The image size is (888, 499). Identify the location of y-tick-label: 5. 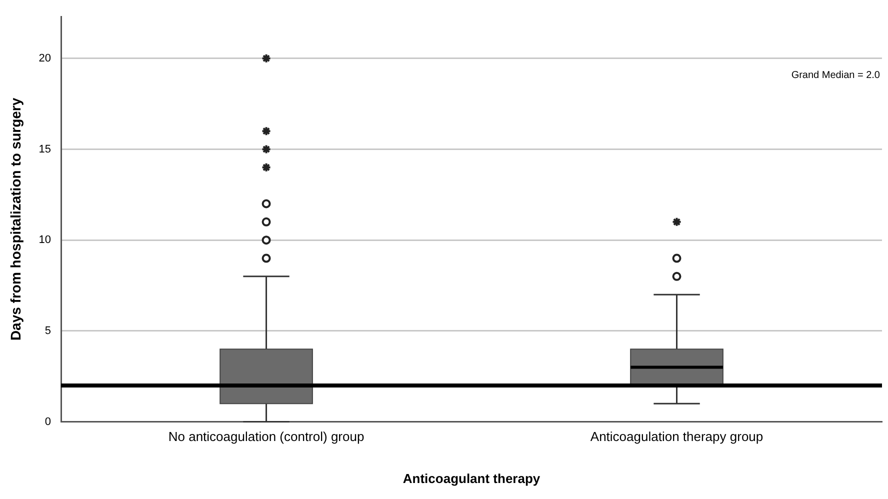
(48, 330).